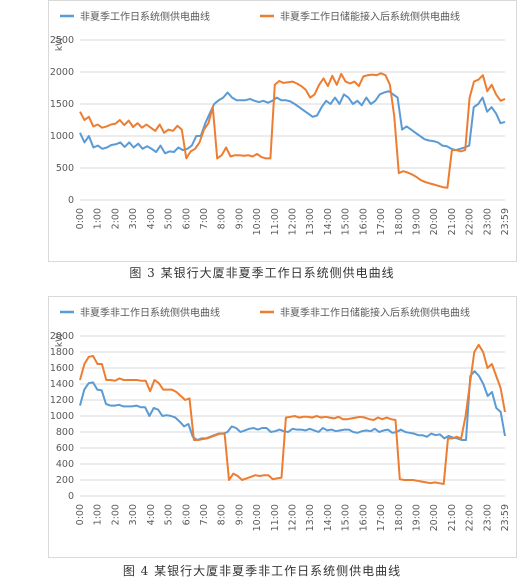 The image size is (524, 584). What do you see at coordinates (150, 312) in the screenshot?
I see `legend-label-1: 非夏季非工作日系统侧供电曲线` at bounding box center [150, 312].